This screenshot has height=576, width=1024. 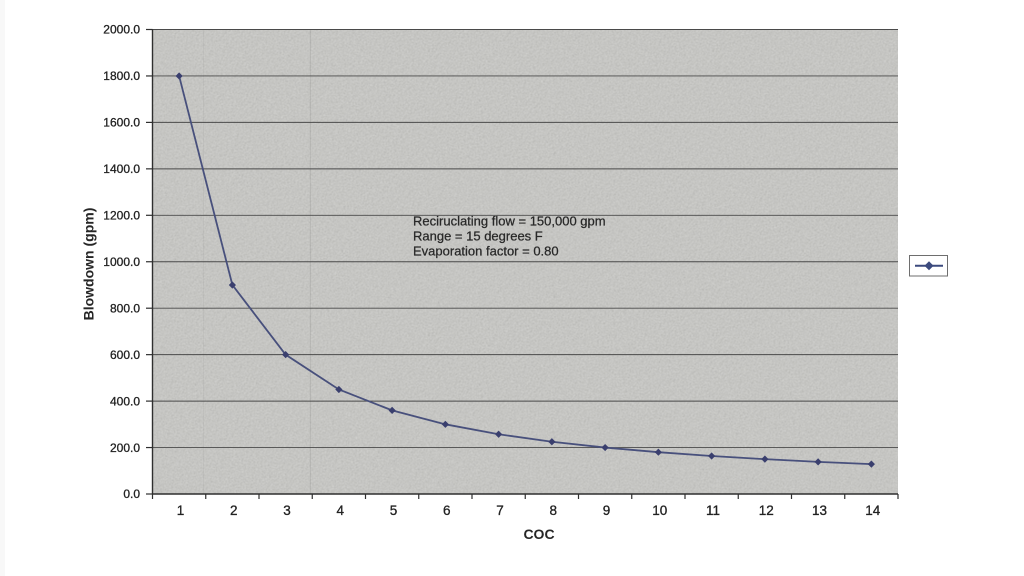 I want to click on svg-text: 600.0, so click(x=125, y=355).